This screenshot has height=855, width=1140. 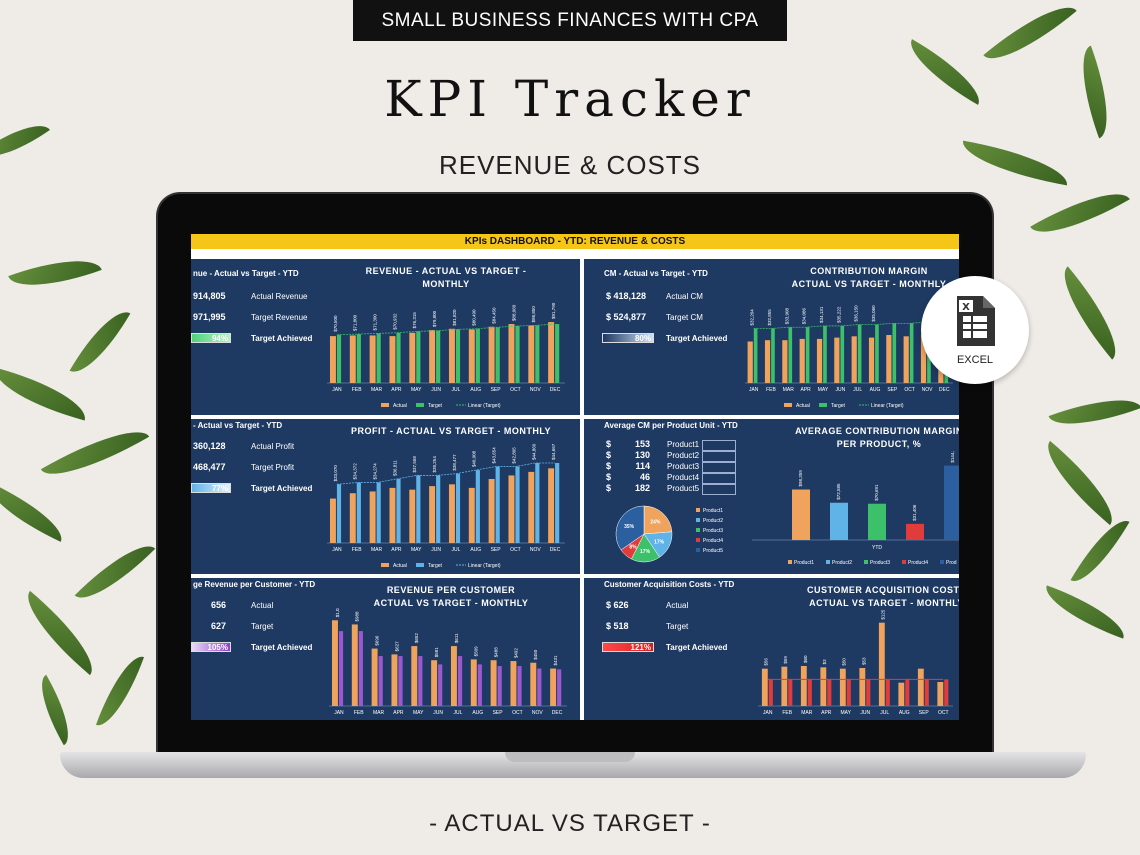 I want to click on data-label: $3, so click(x=824, y=662).